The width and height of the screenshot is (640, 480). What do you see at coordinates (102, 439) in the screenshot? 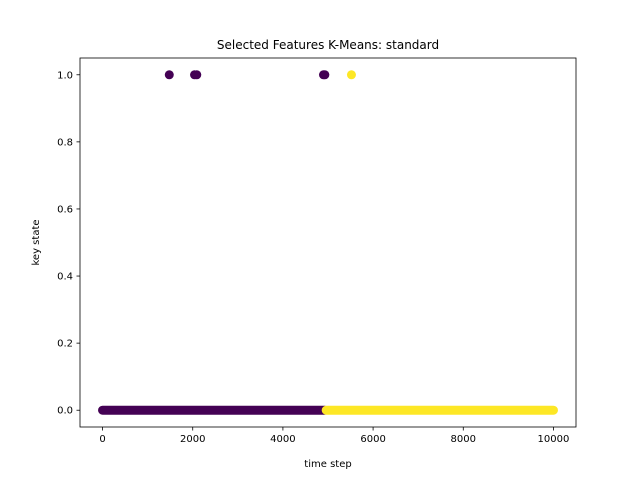
I see `x-tick-label: 0` at bounding box center [102, 439].